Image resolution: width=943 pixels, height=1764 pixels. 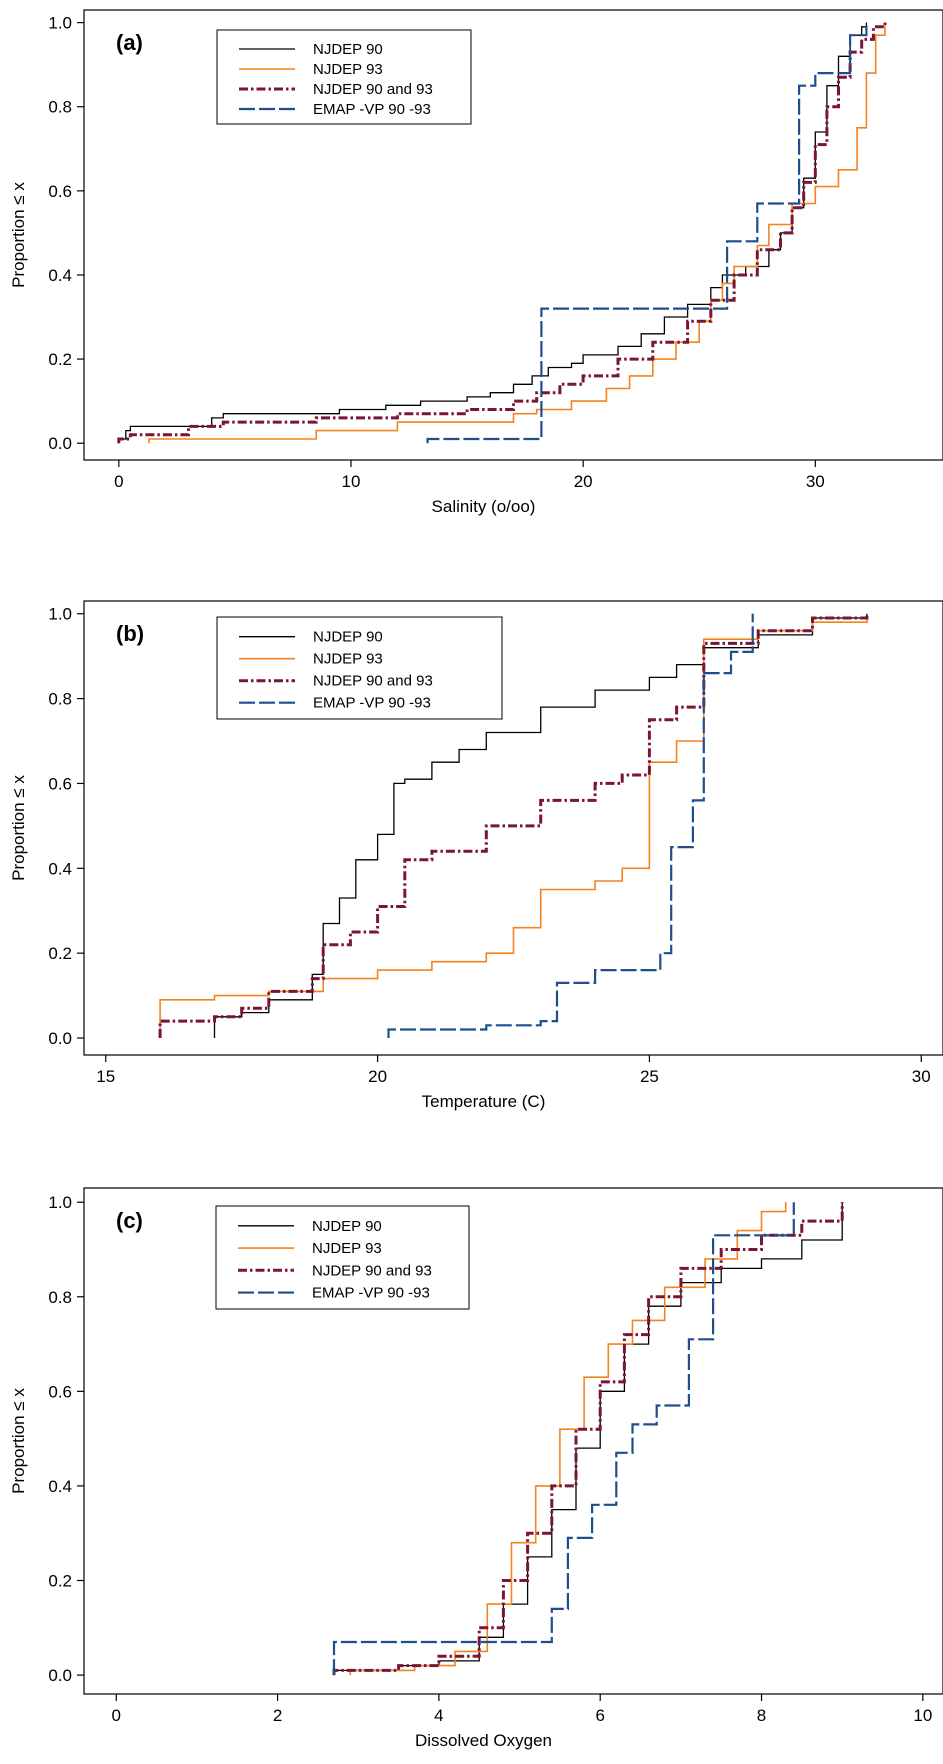 What do you see at coordinates (129, 42) in the screenshot?
I see `panel-label: (a)` at bounding box center [129, 42].